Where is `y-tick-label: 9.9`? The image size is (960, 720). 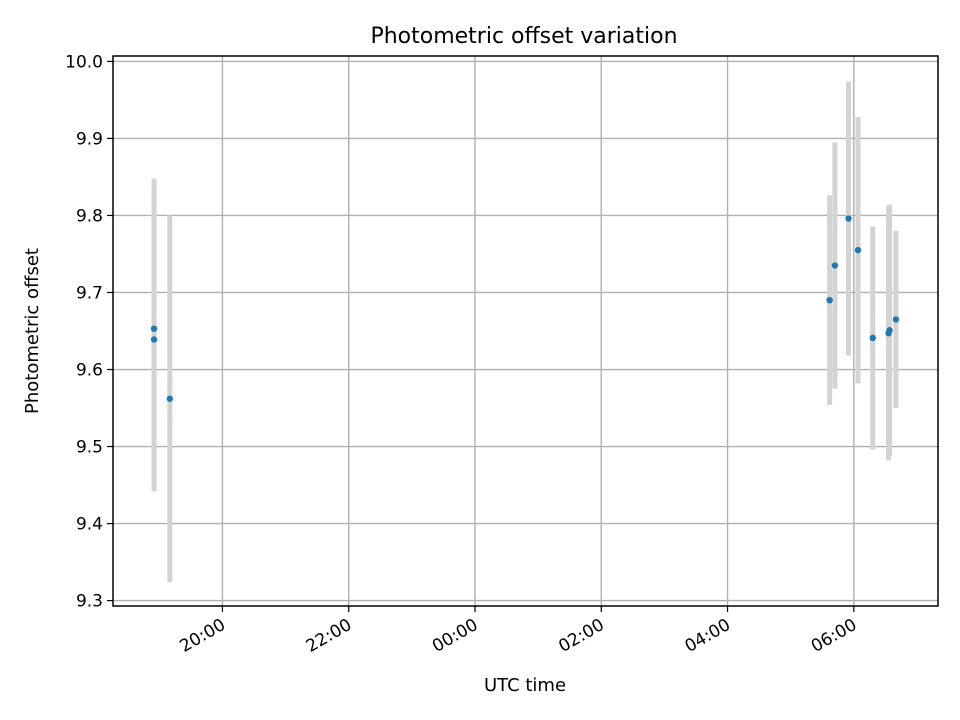 y-tick-label: 9.9 is located at coordinates (89, 139).